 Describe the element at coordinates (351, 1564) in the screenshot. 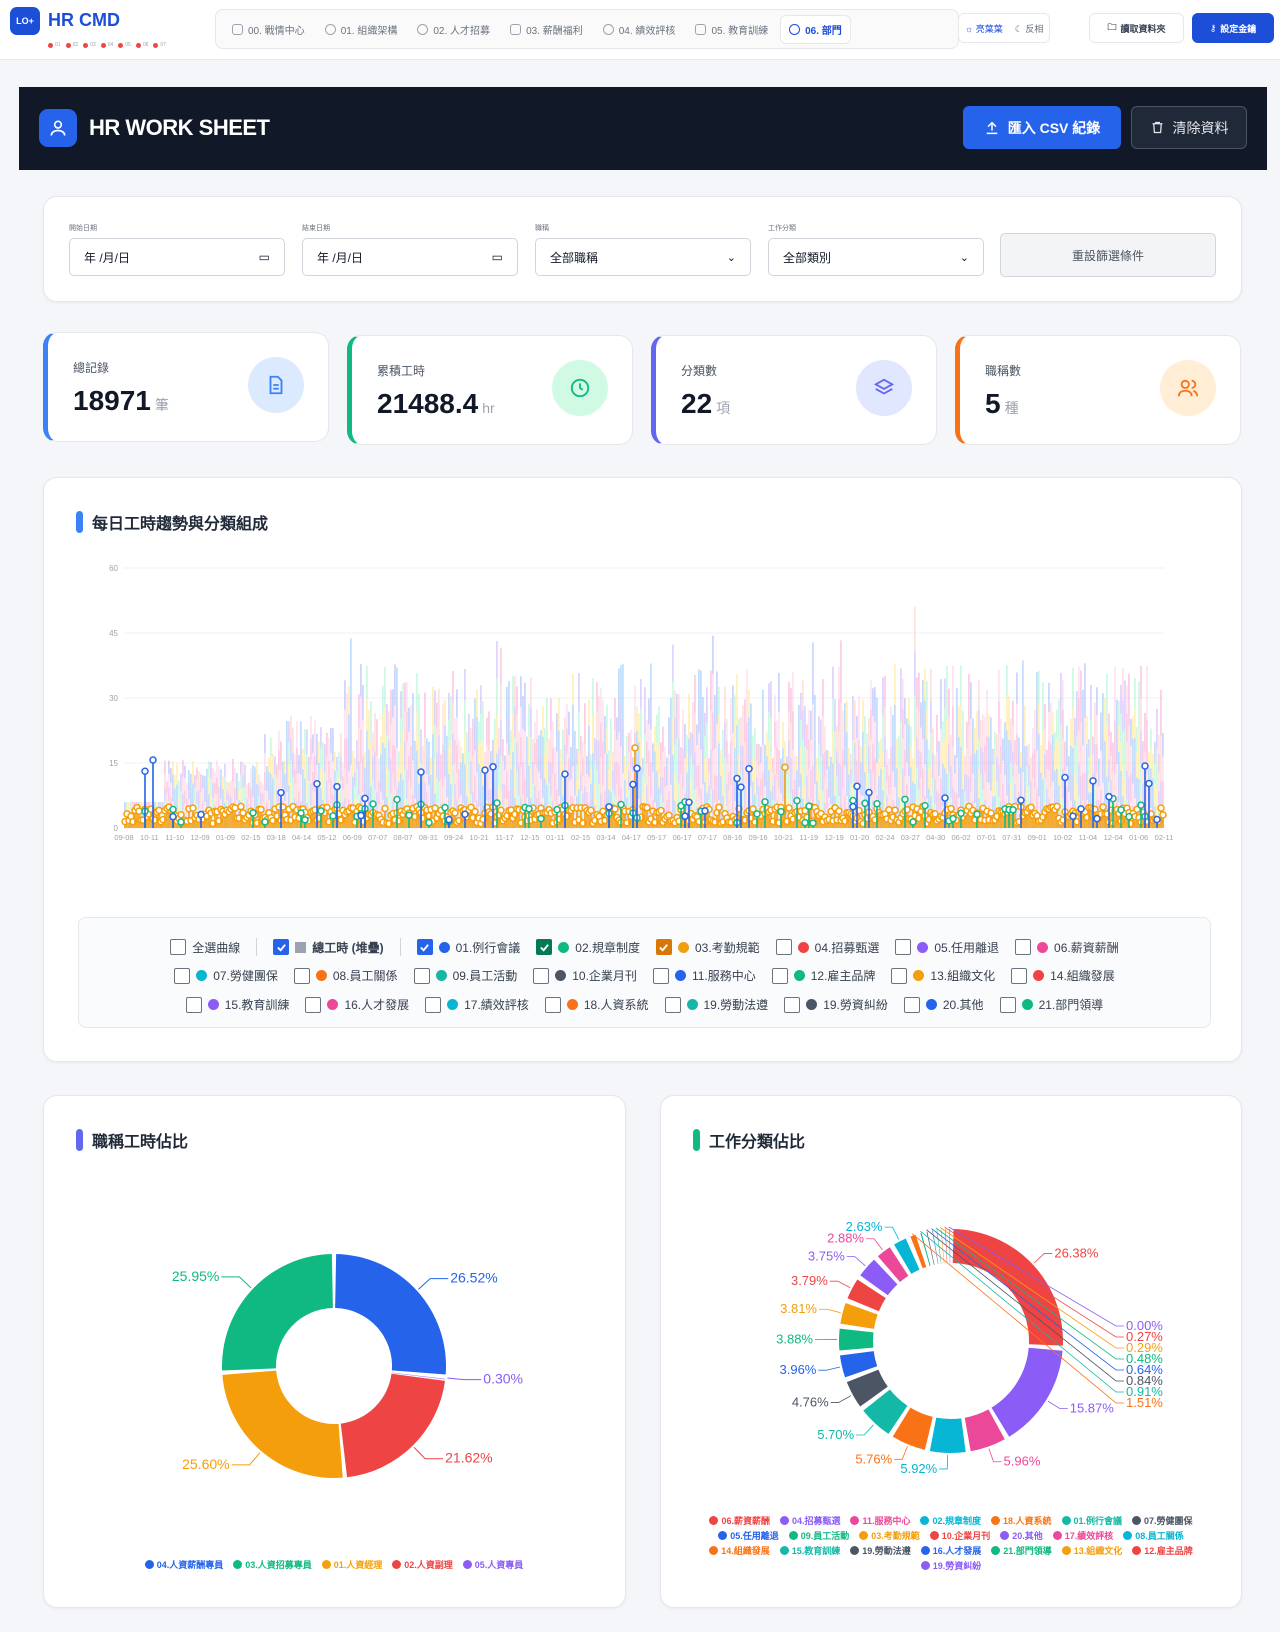

I see `pie-legend-item: 01.人資經理` at that location.